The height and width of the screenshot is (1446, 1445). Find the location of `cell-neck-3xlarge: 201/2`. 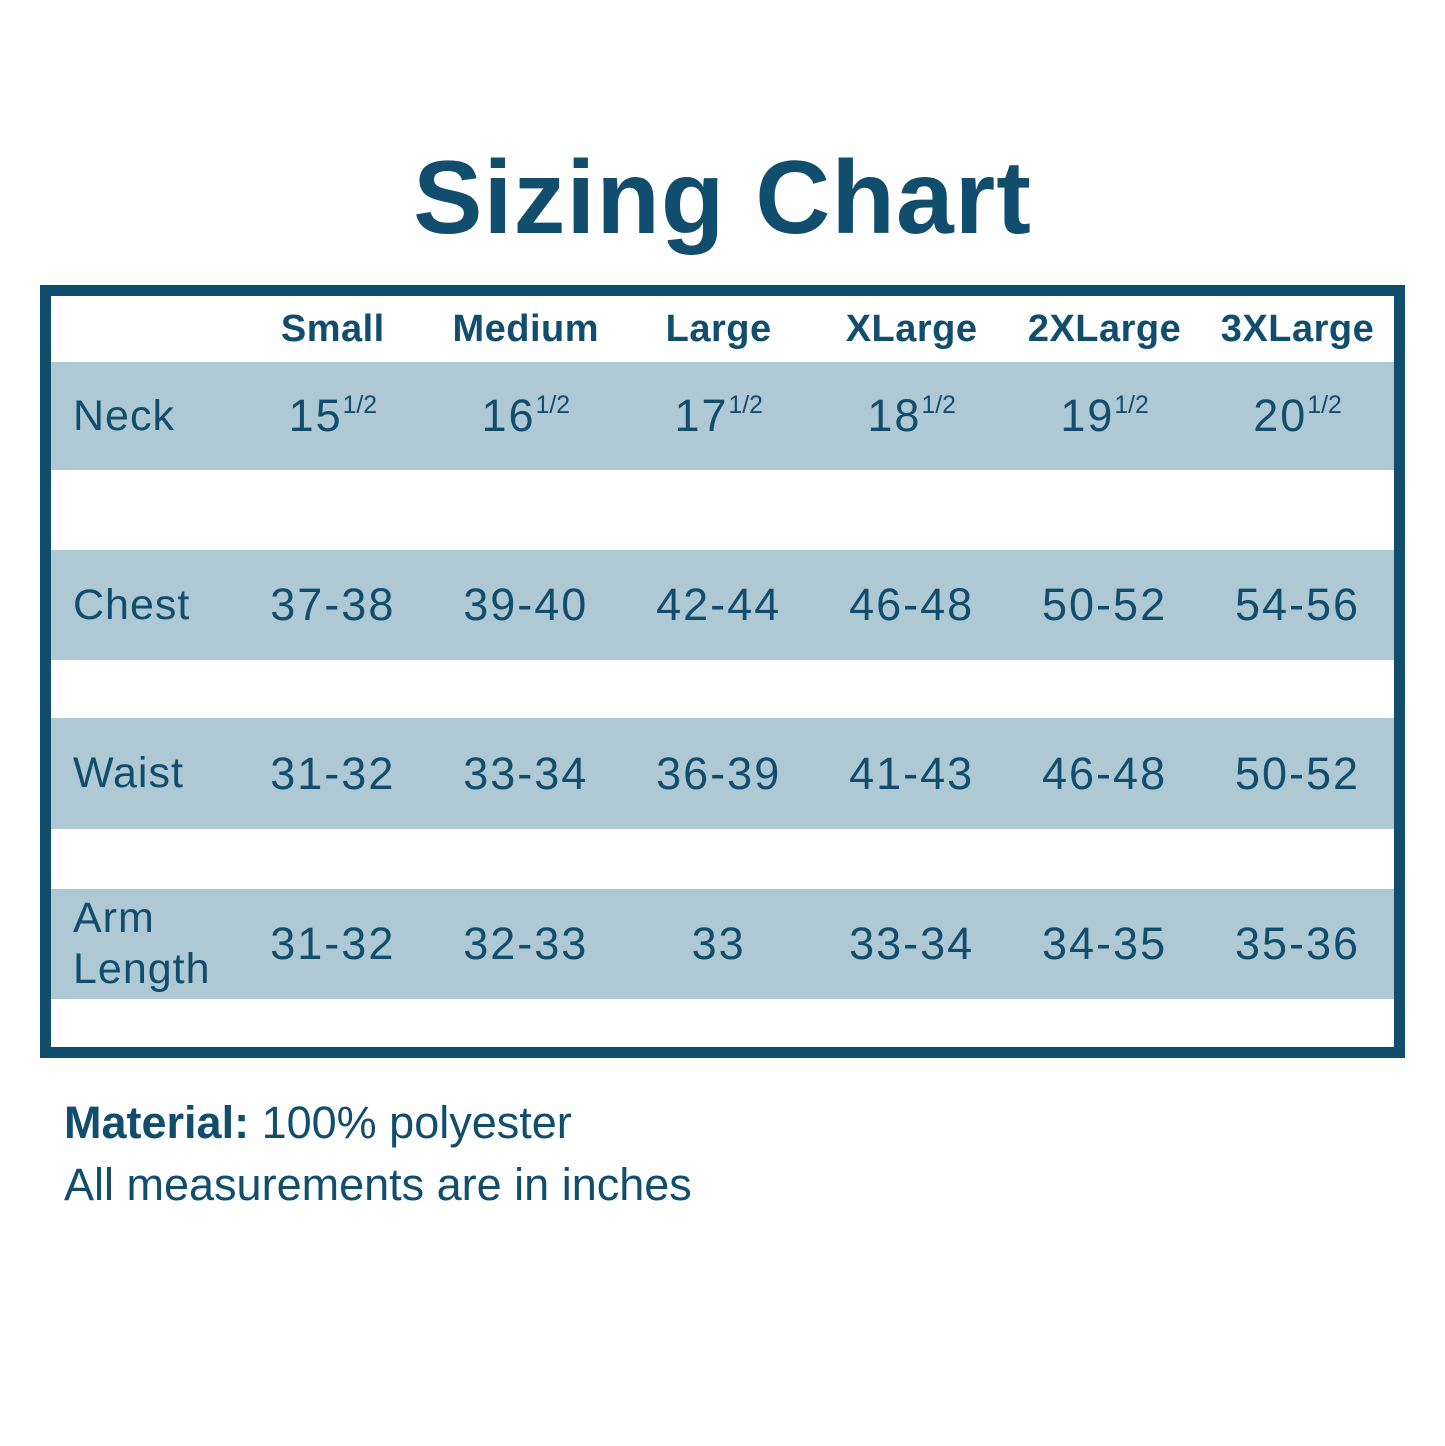

cell-neck-3xlarge: 201/2 is located at coordinates (1297, 416).